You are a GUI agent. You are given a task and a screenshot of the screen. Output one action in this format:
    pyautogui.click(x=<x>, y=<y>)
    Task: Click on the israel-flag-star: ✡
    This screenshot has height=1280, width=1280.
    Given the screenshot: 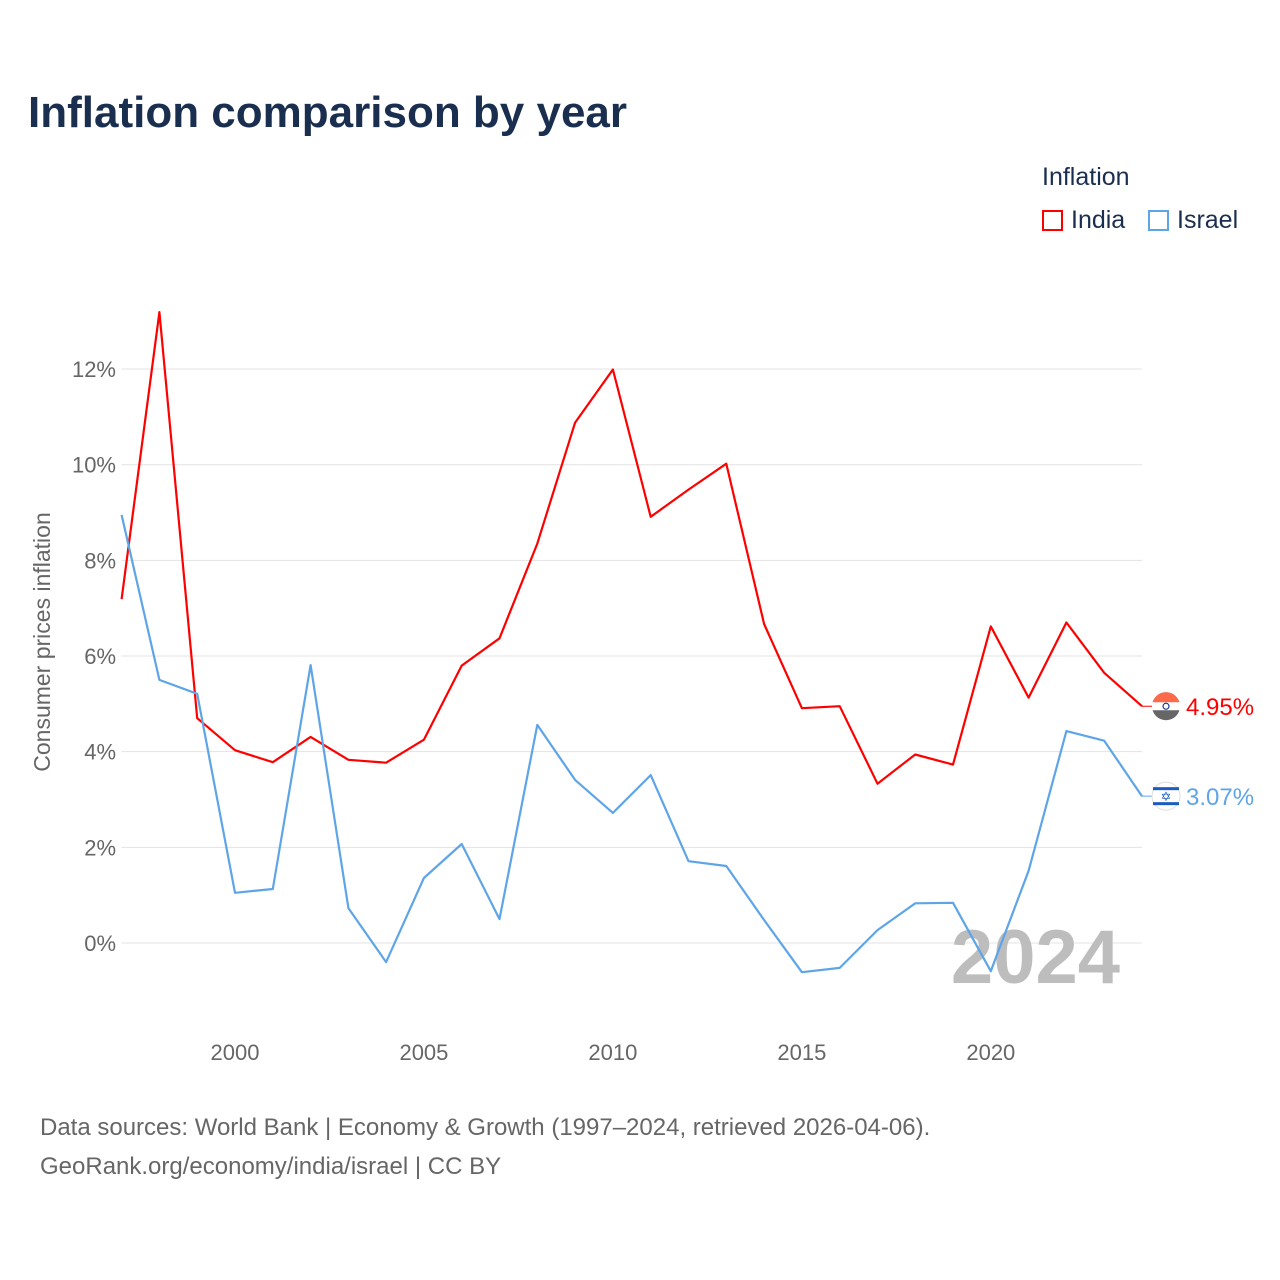 What is the action you would take?
    pyautogui.click(x=1166, y=797)
    